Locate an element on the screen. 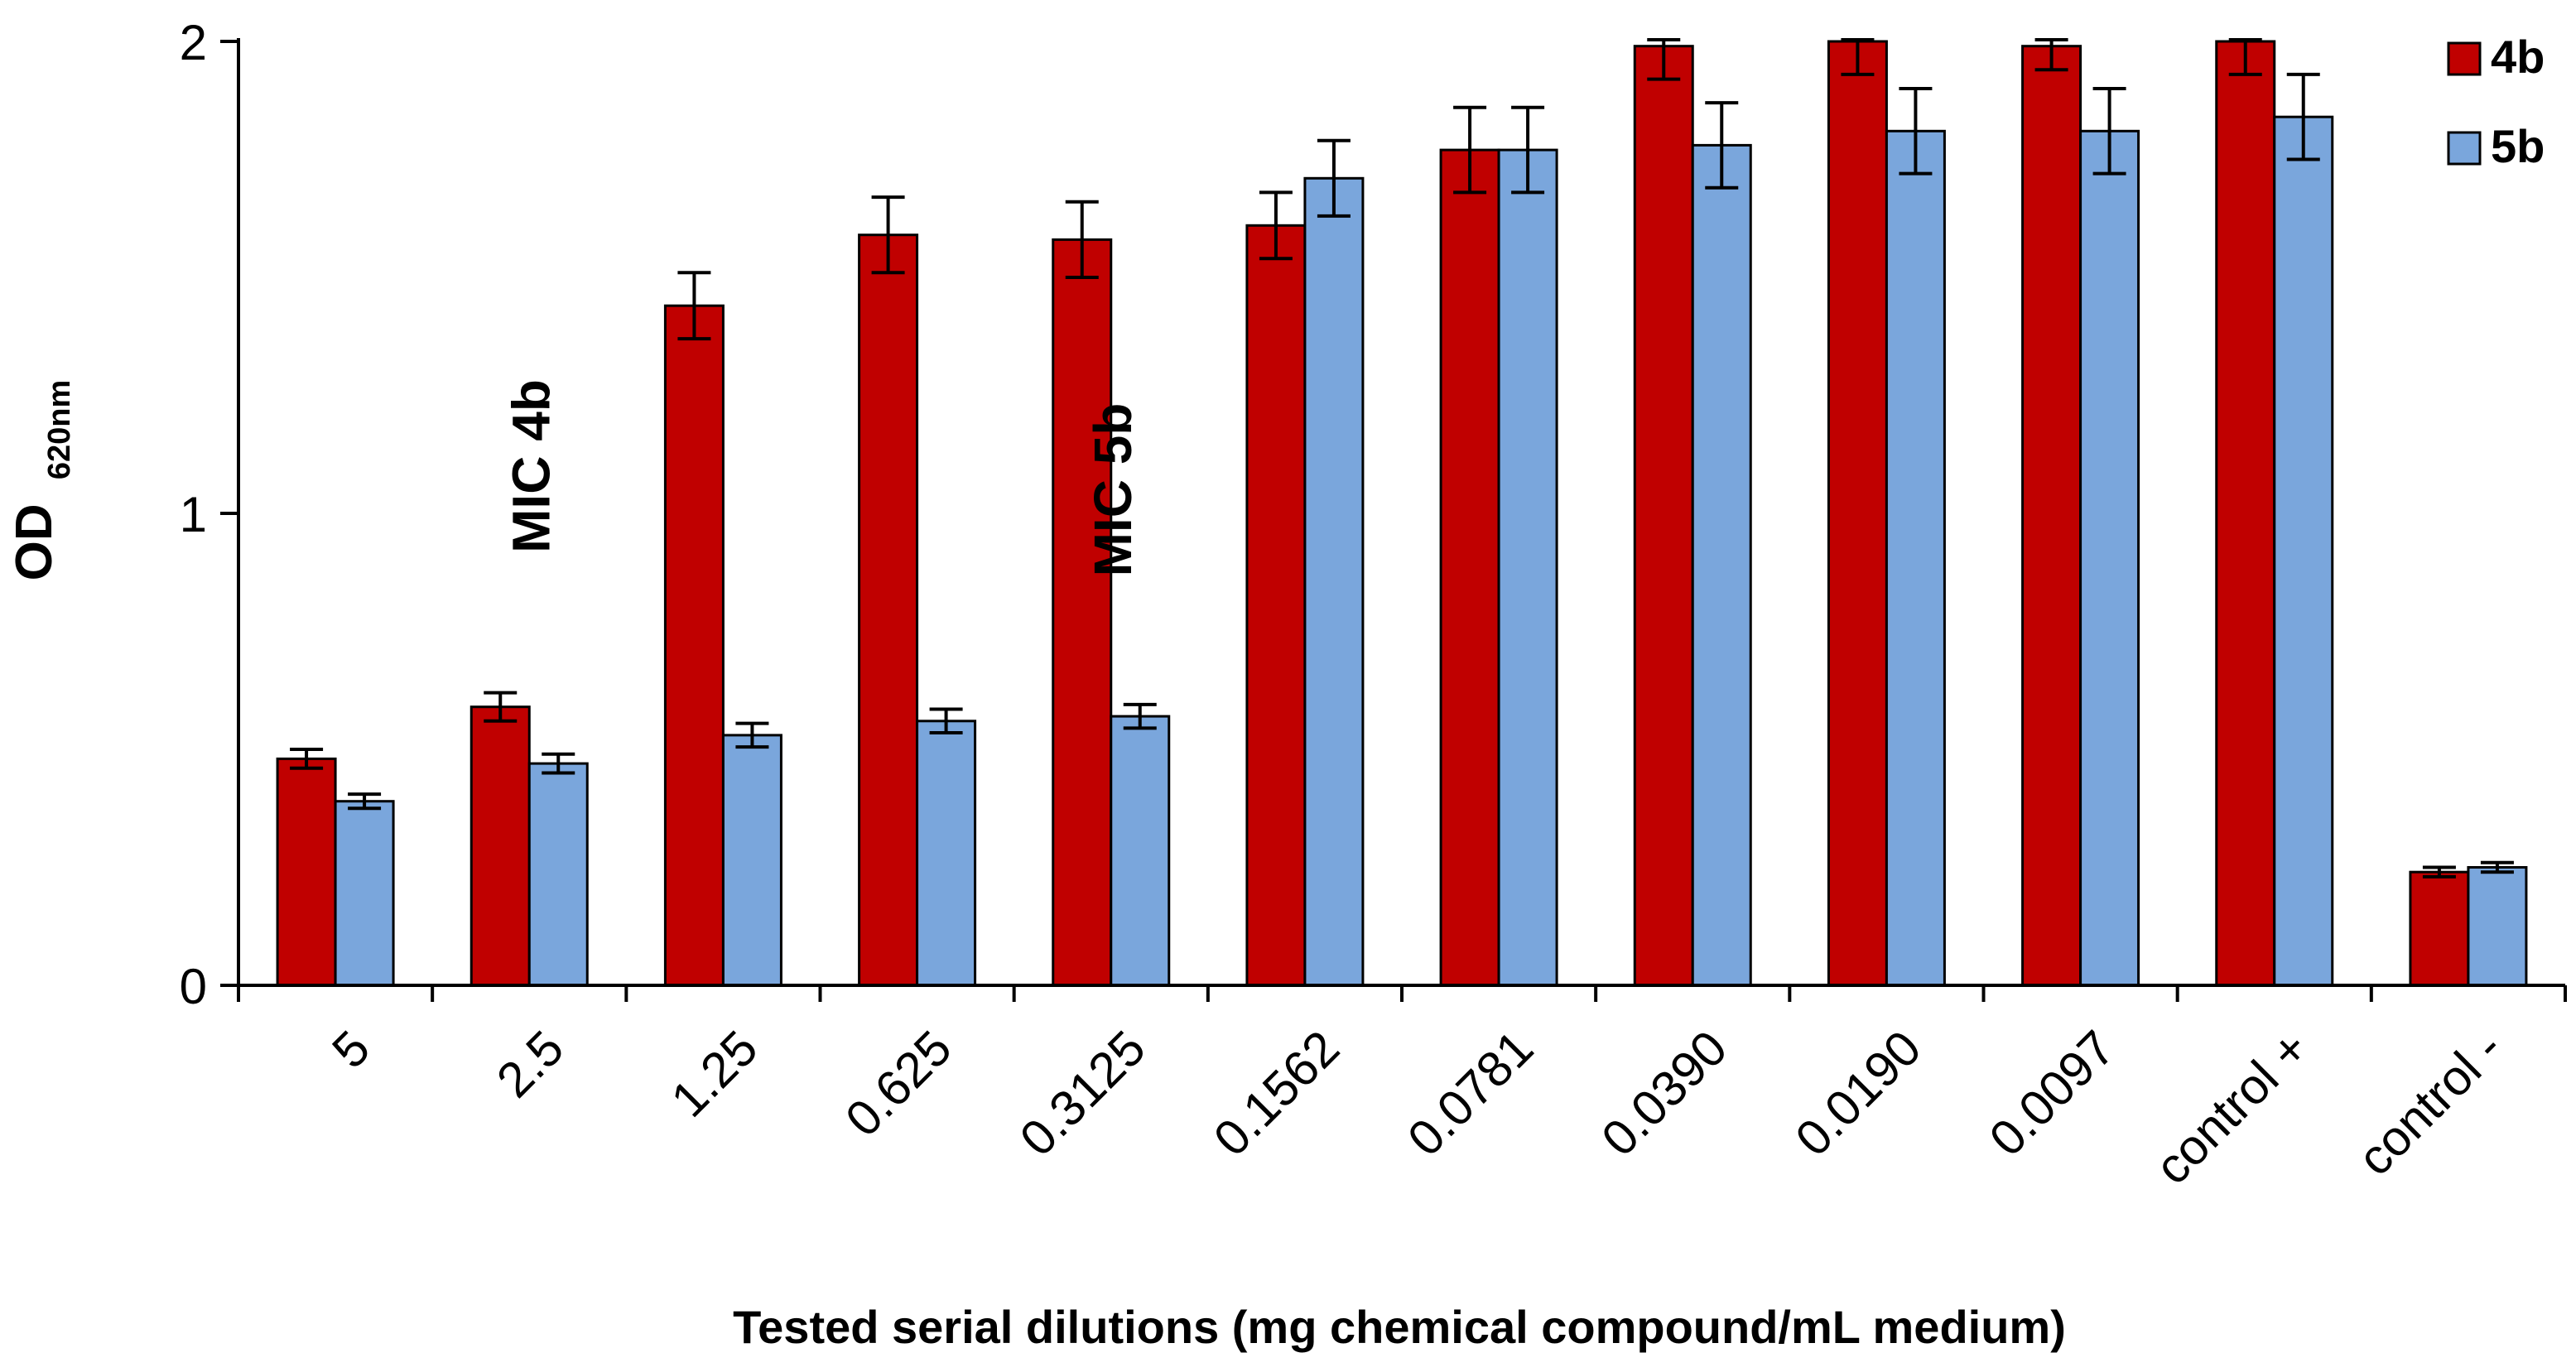 The height and width of the screenshot is (1372, 2576). x-tick-label-3: 0.625 is located at coordinates (898, 1084).